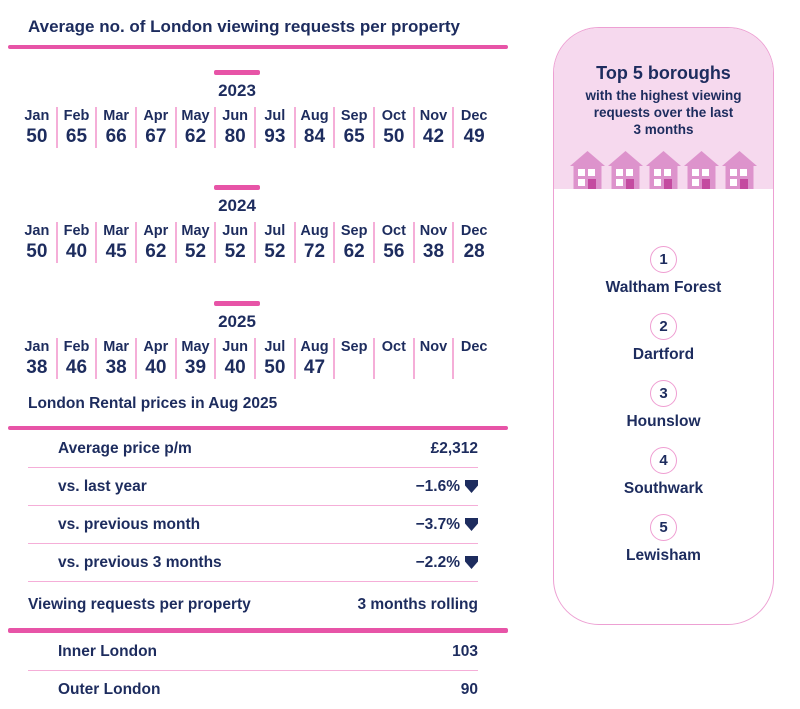 The height and width of the screenshot is (709, 800). I want to click on year-label: 2025, so click(237, 321).